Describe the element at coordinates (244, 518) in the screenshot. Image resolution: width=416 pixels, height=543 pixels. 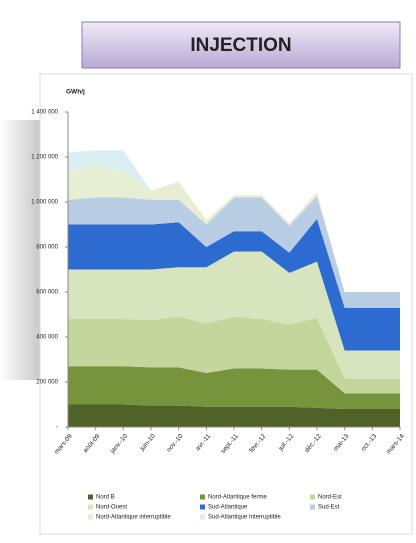
I see `legend-label: Sud-Atlantique Interruptible` at that location.